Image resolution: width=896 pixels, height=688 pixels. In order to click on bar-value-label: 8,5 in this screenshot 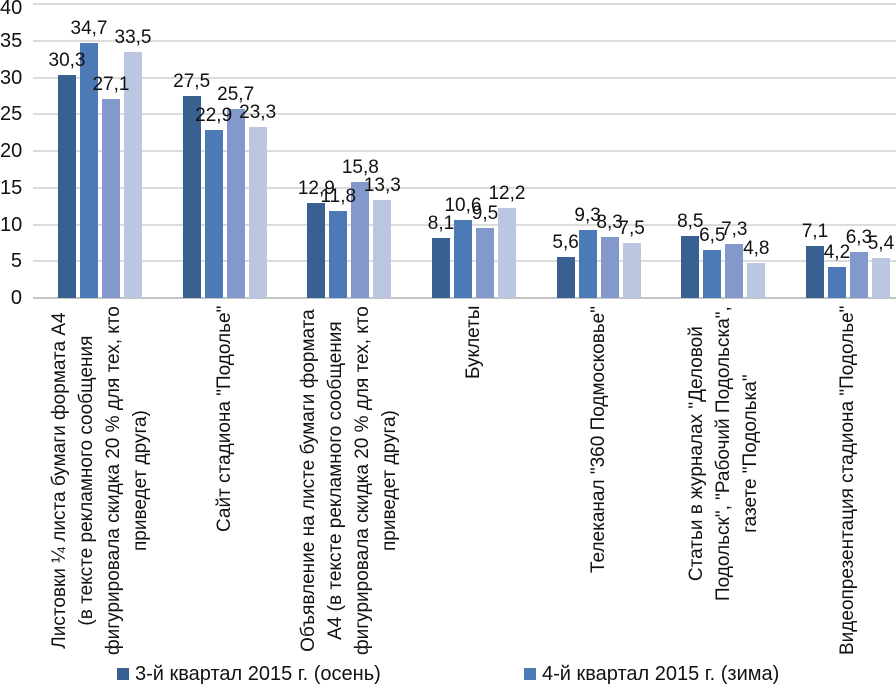, I will do `click(690, 221)`.